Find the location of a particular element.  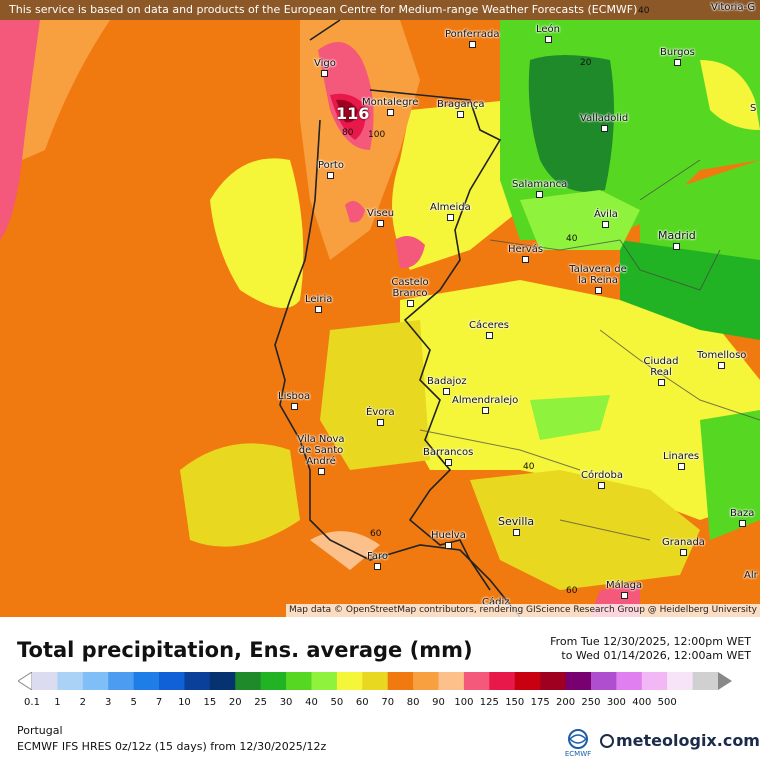

legend-tick-label: 90 is located at coordinates (438, 702).